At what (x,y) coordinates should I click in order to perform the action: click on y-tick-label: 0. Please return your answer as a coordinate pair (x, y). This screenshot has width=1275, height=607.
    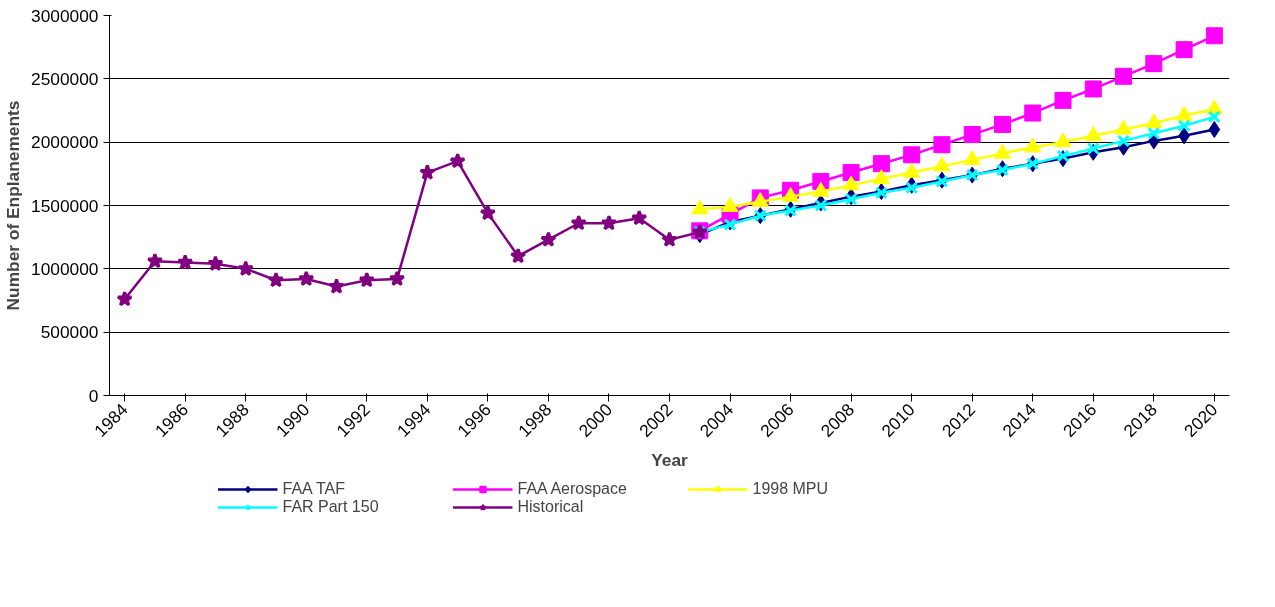
    Looking at the image, I should click on (93, 395).